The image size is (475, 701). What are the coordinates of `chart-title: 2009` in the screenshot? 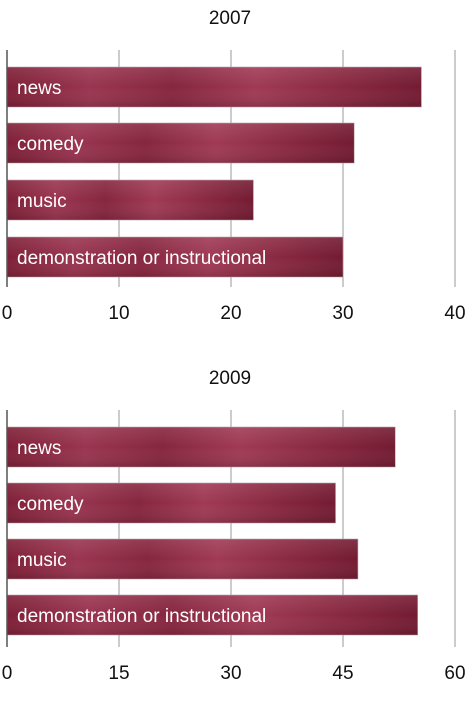 It's located at (230, 378).